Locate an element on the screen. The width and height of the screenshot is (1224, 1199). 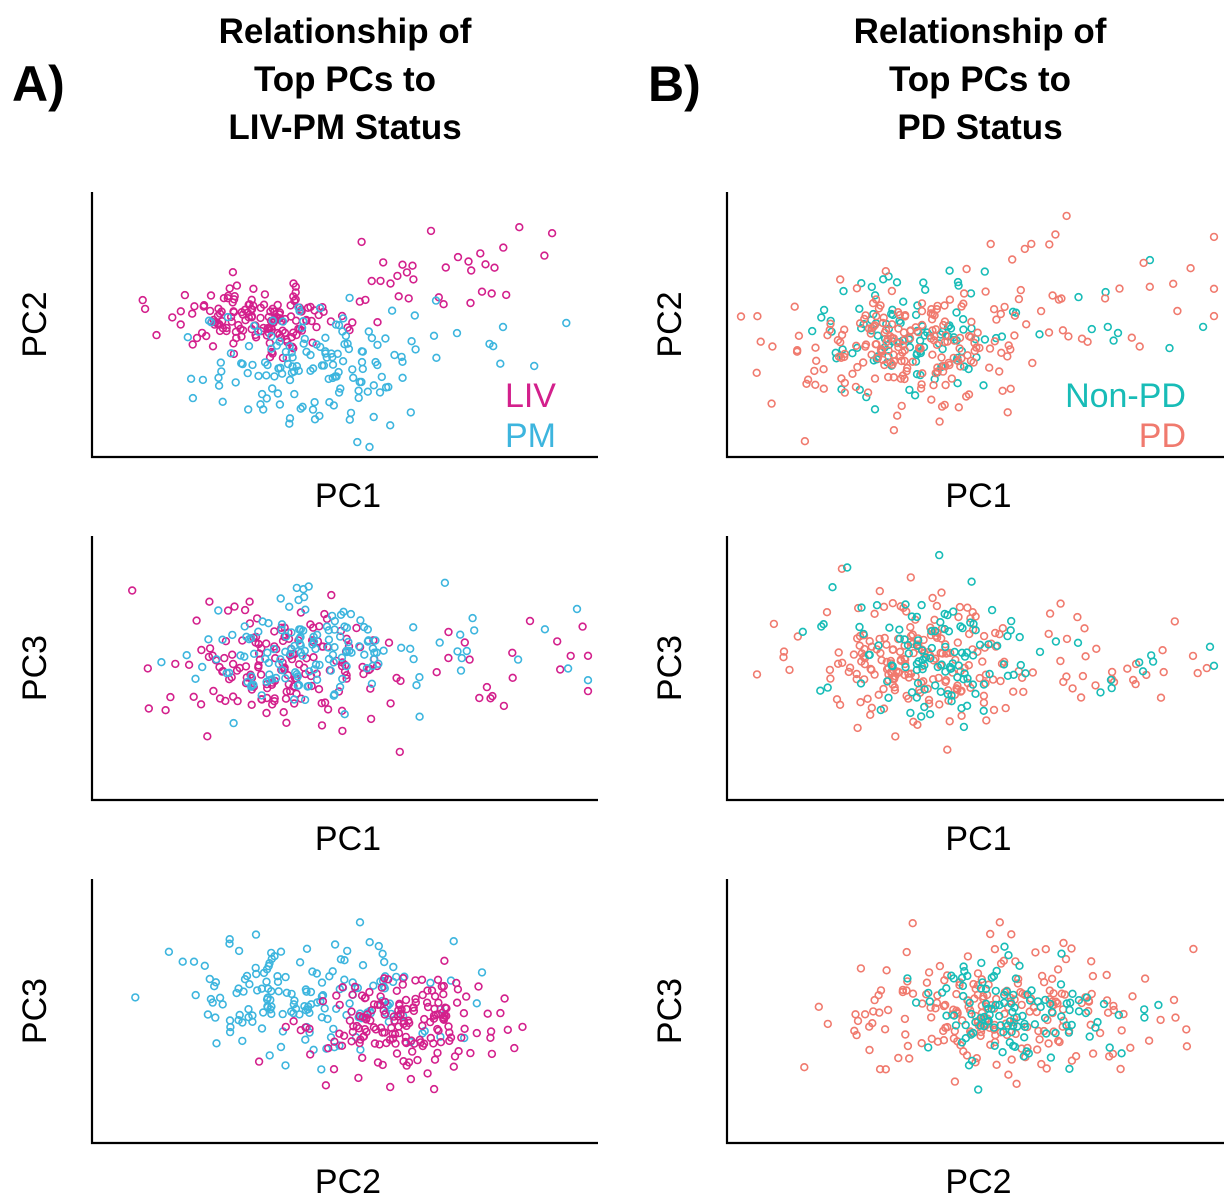
scatter-plot-5: PC1 PC3 is located at coordinates (937, 697).